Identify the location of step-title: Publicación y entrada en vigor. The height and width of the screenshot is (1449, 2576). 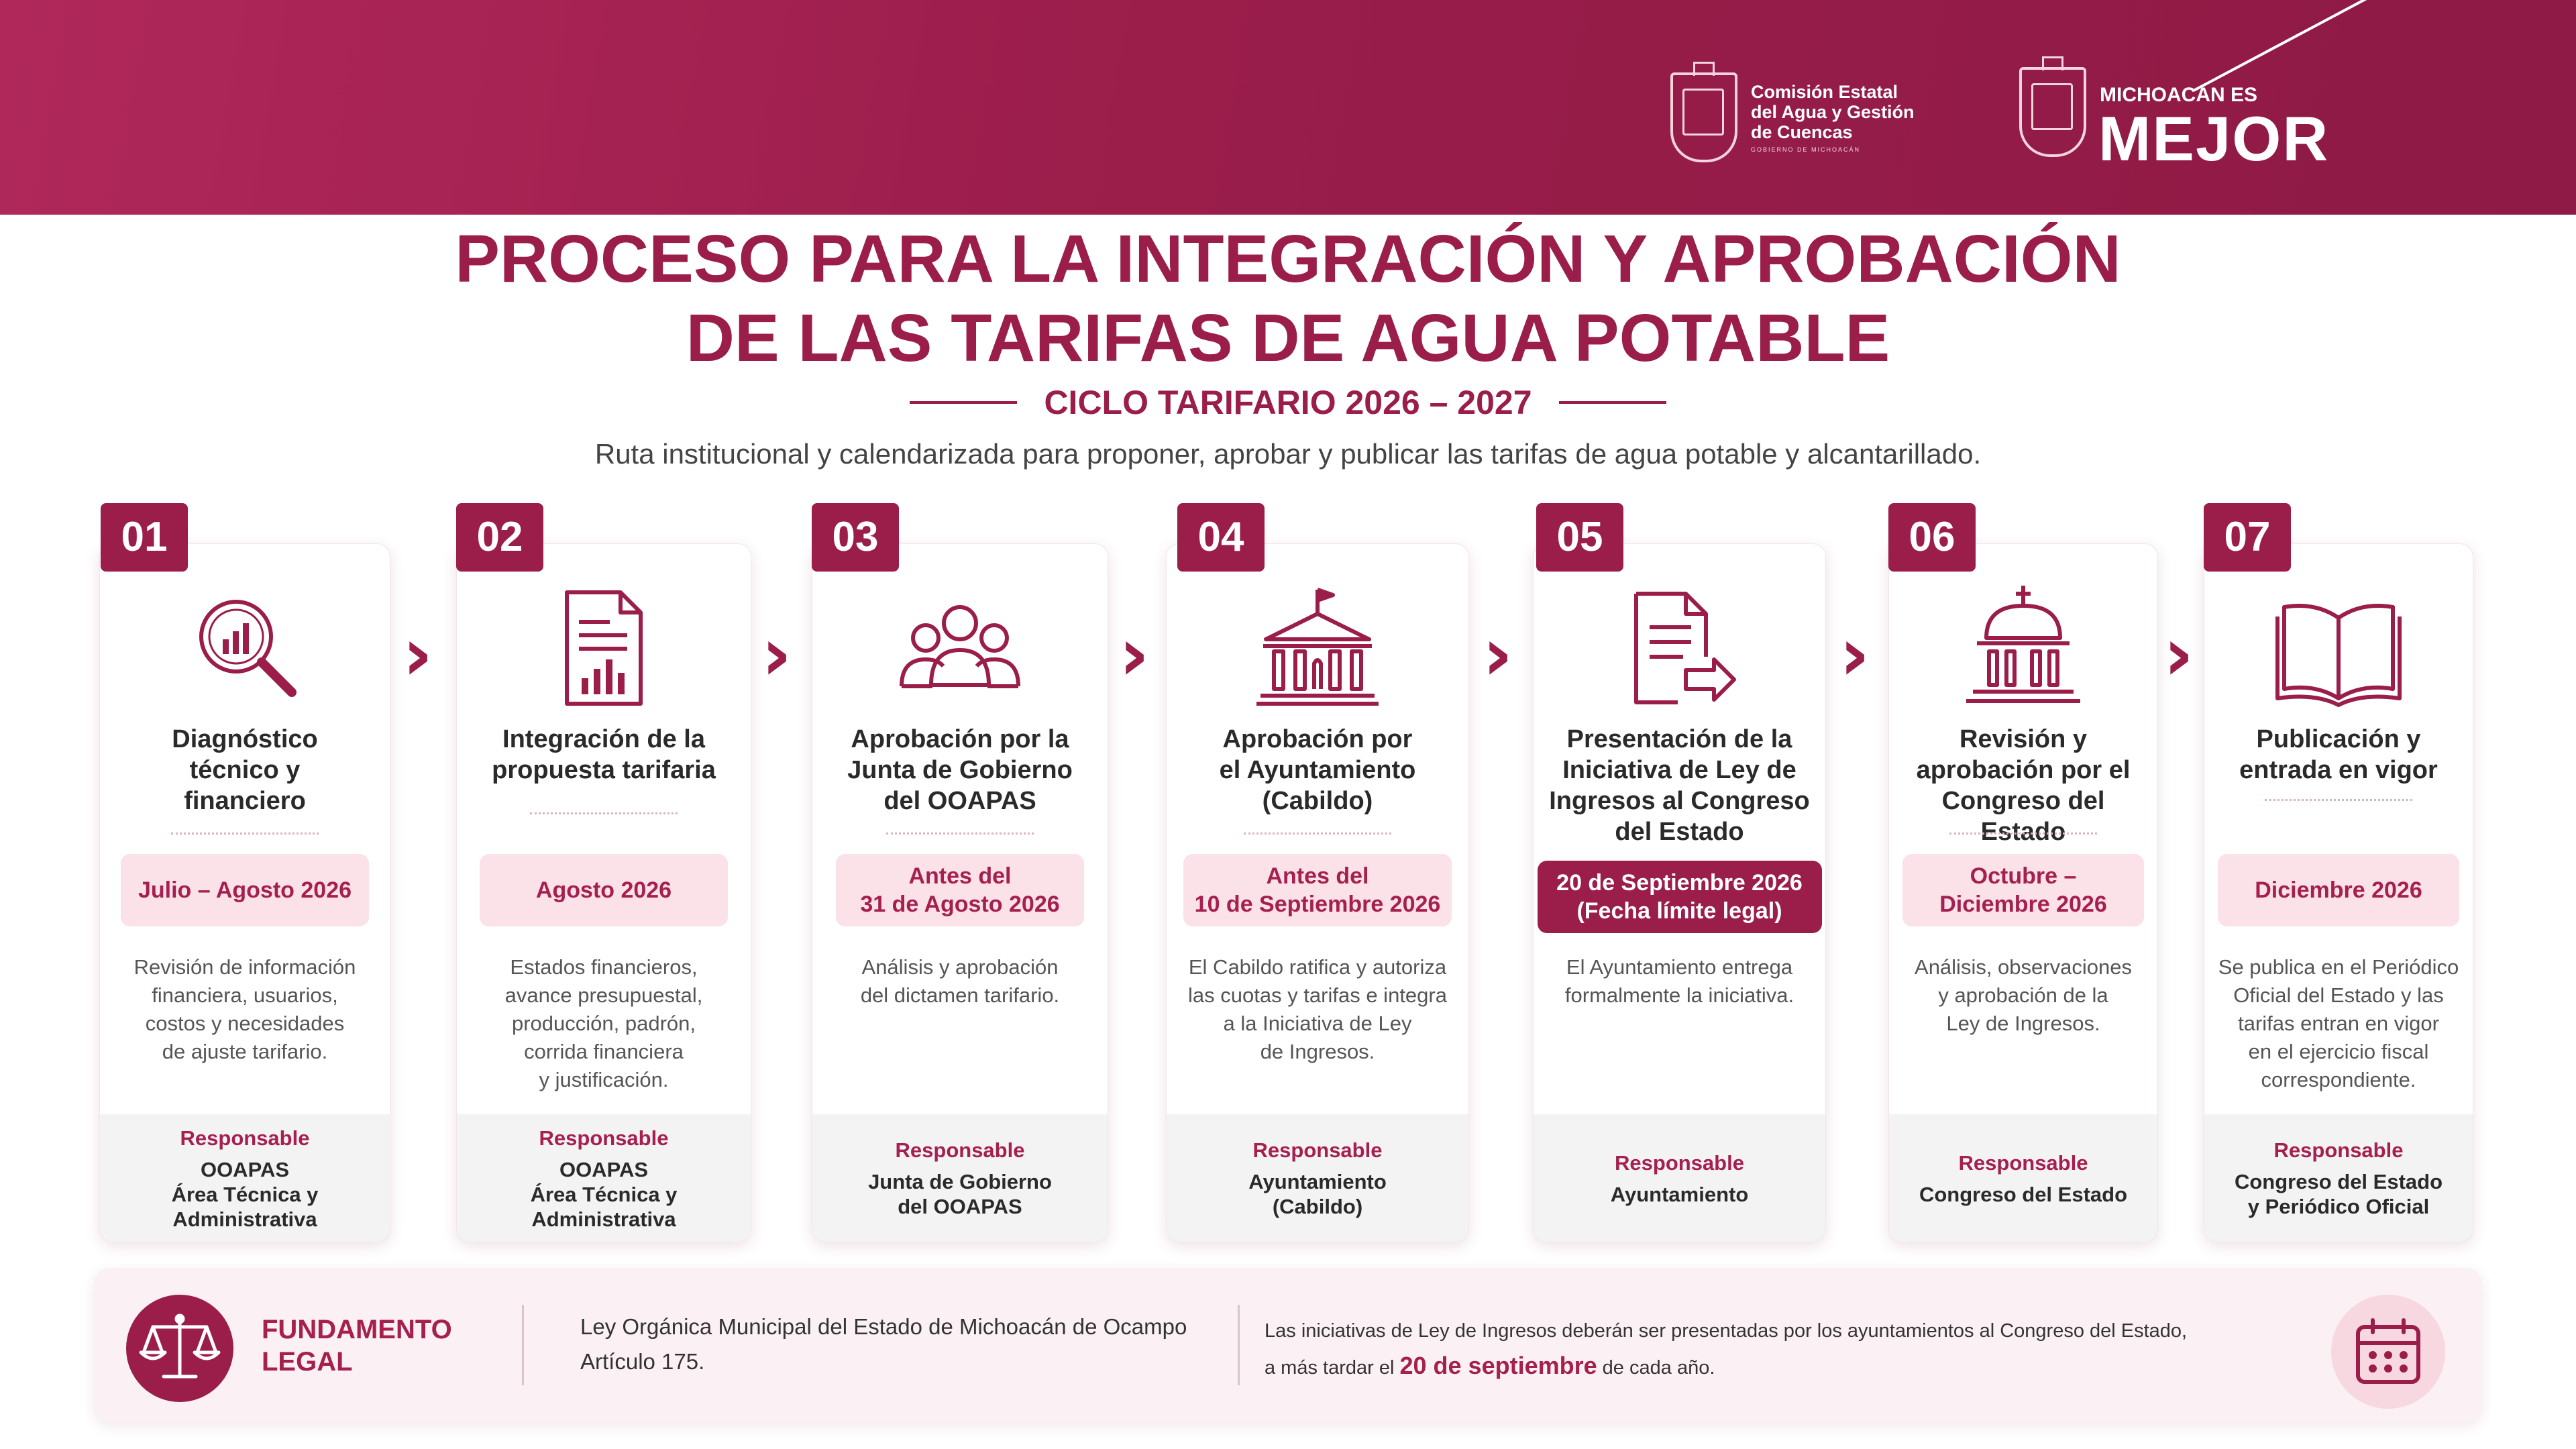
(2338, 754).